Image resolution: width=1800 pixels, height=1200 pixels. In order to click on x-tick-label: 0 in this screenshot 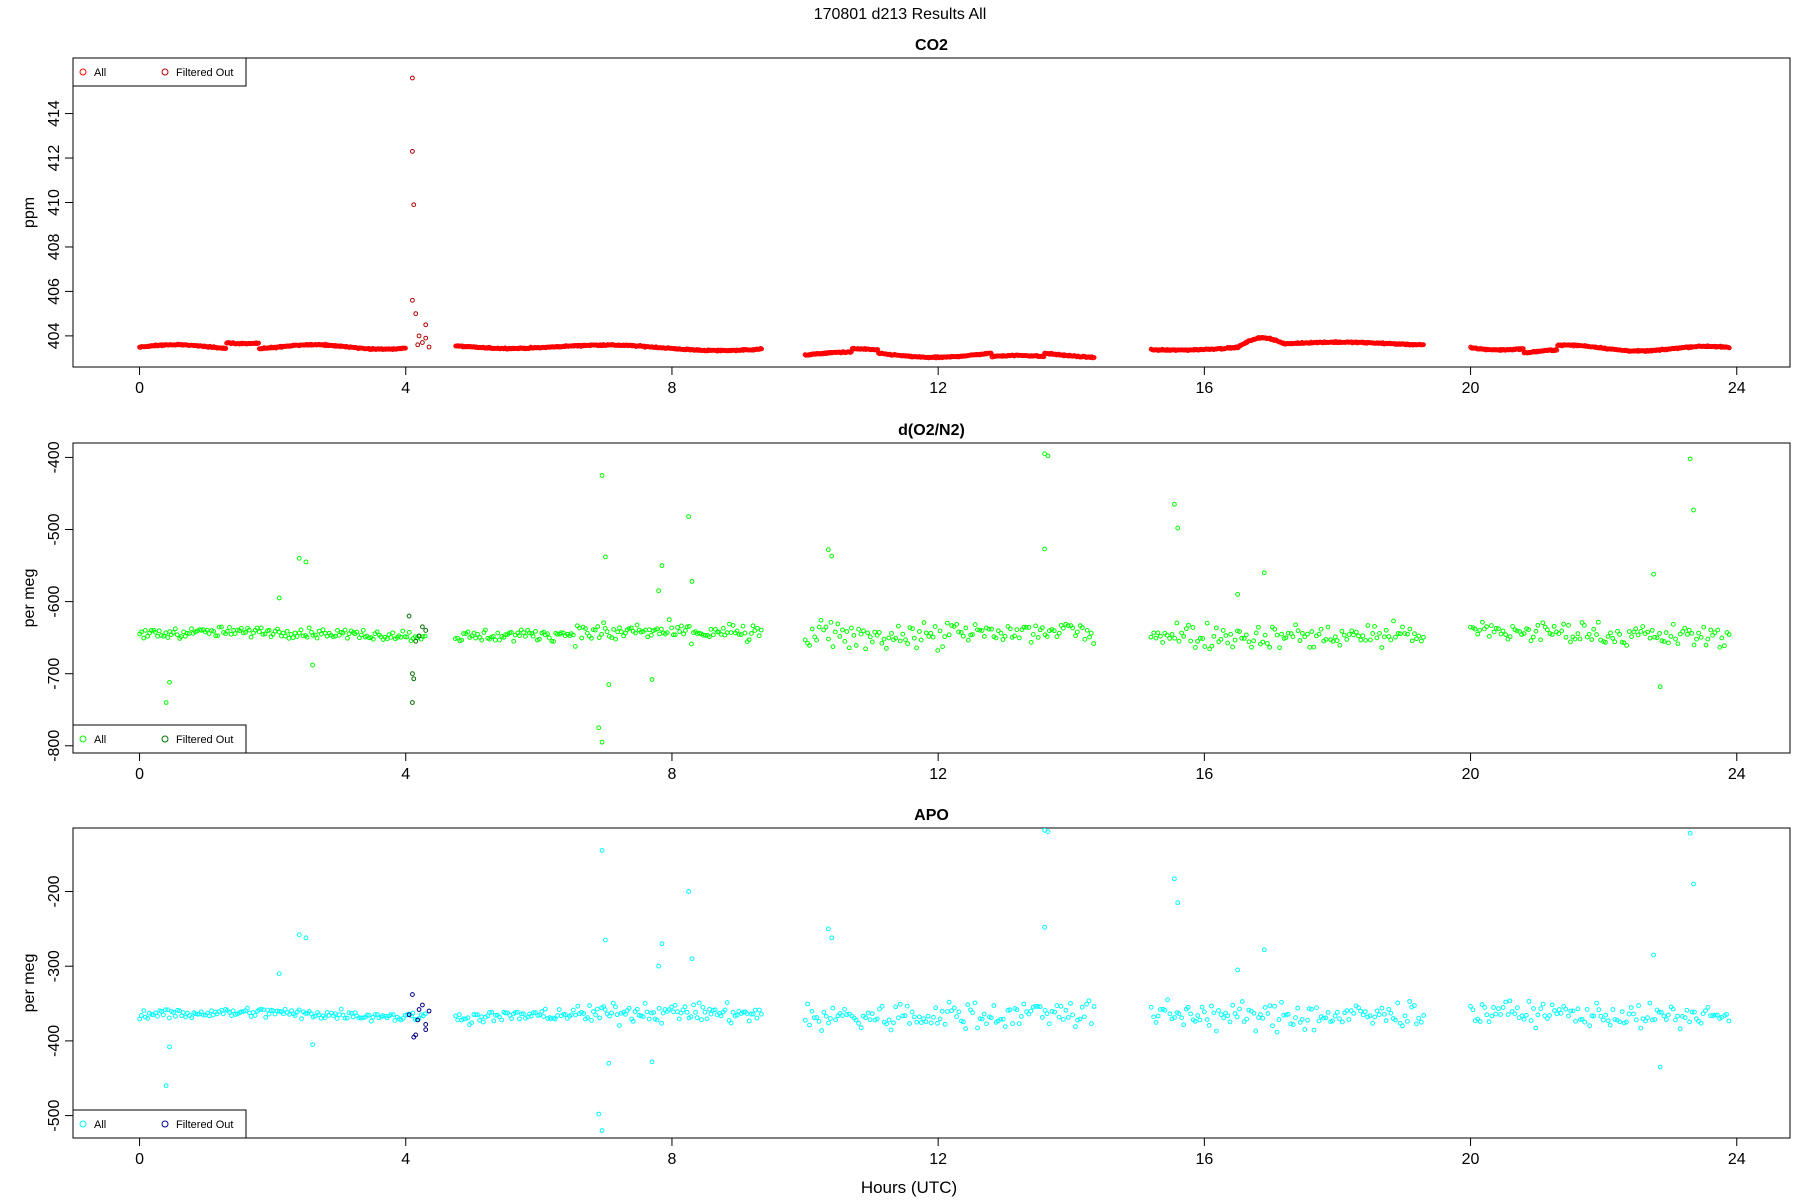, I will do `click(139, 388)`.